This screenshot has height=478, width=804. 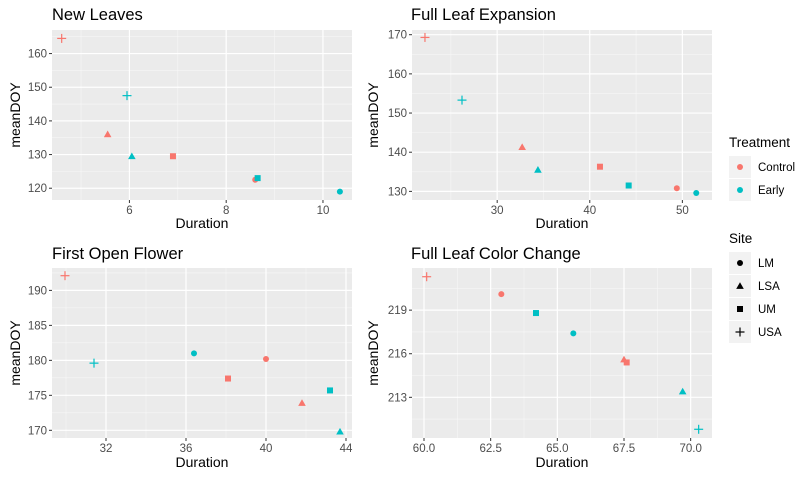 What do you see at coordinates (37, 189) in the screenshot?
I see `y-tick-label: 120` at bounding box center [37, 189].